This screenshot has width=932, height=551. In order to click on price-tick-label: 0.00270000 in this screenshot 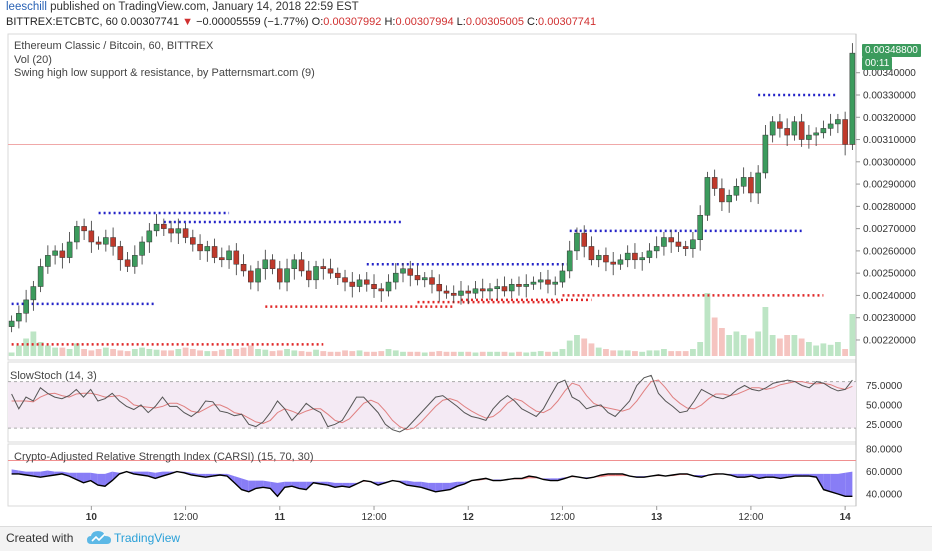, I will do `click(889, 229)`.